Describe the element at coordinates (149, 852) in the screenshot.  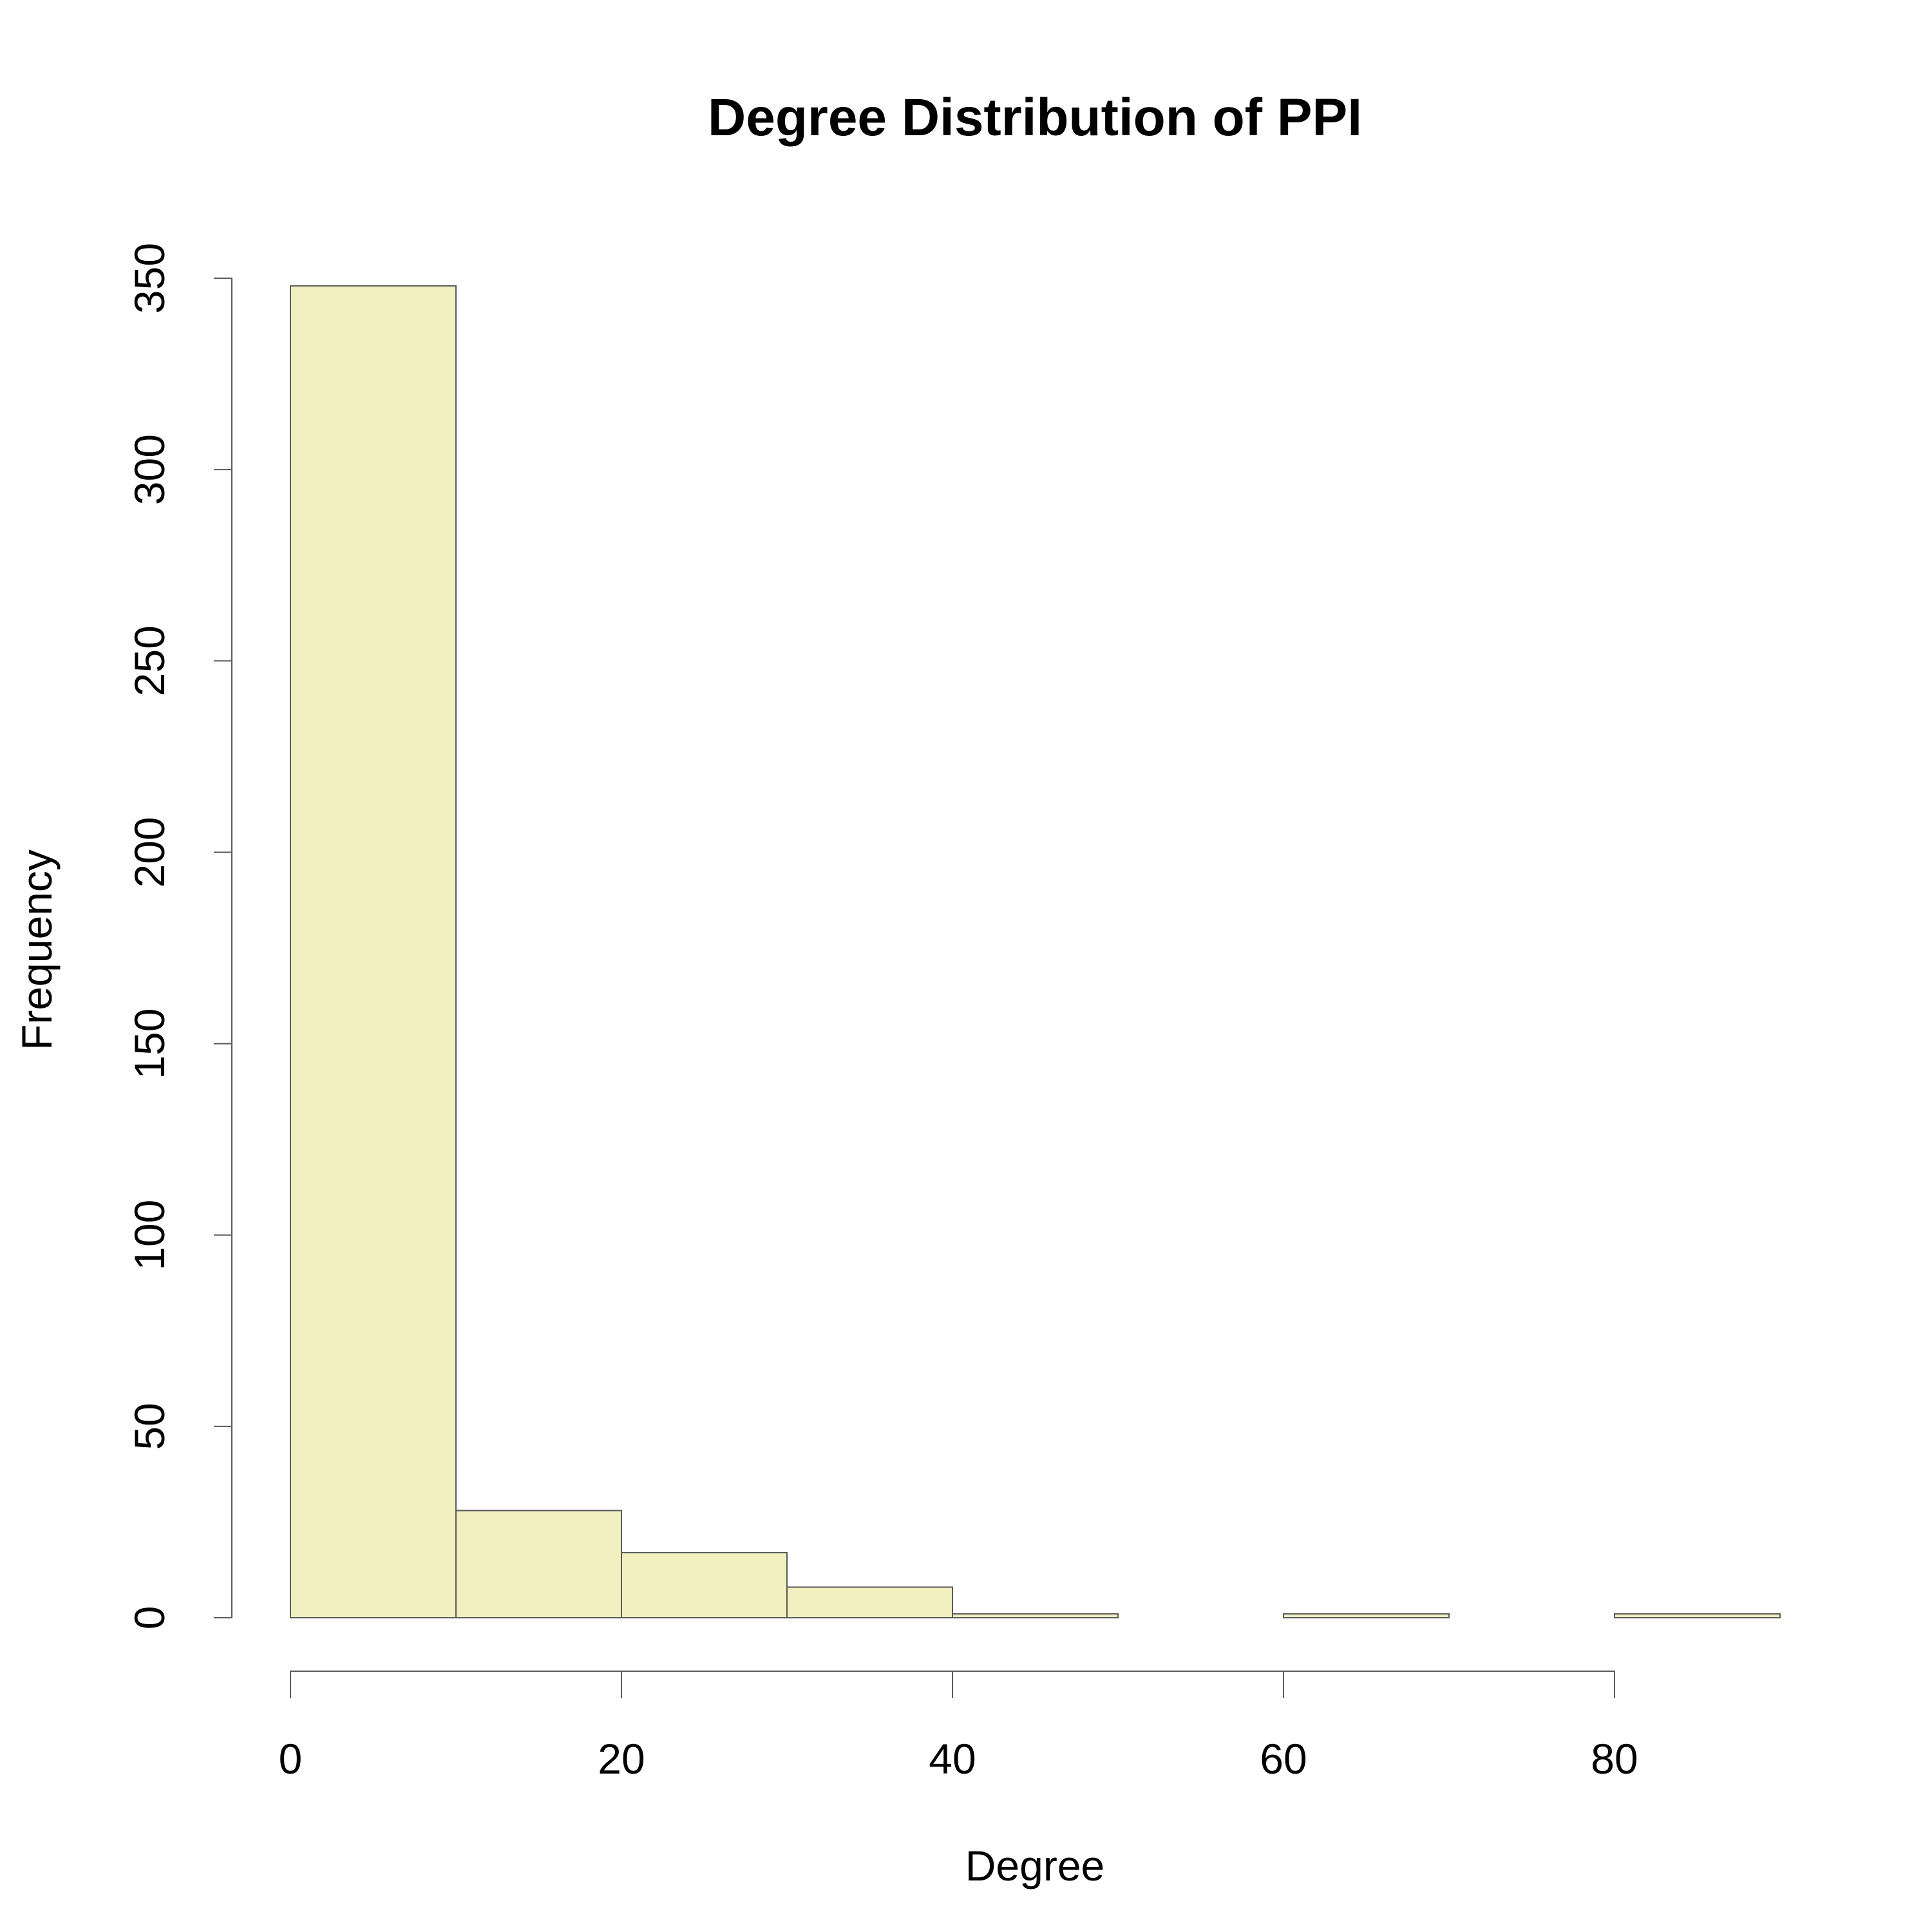
I see `y-tick-label: 200` at that location.